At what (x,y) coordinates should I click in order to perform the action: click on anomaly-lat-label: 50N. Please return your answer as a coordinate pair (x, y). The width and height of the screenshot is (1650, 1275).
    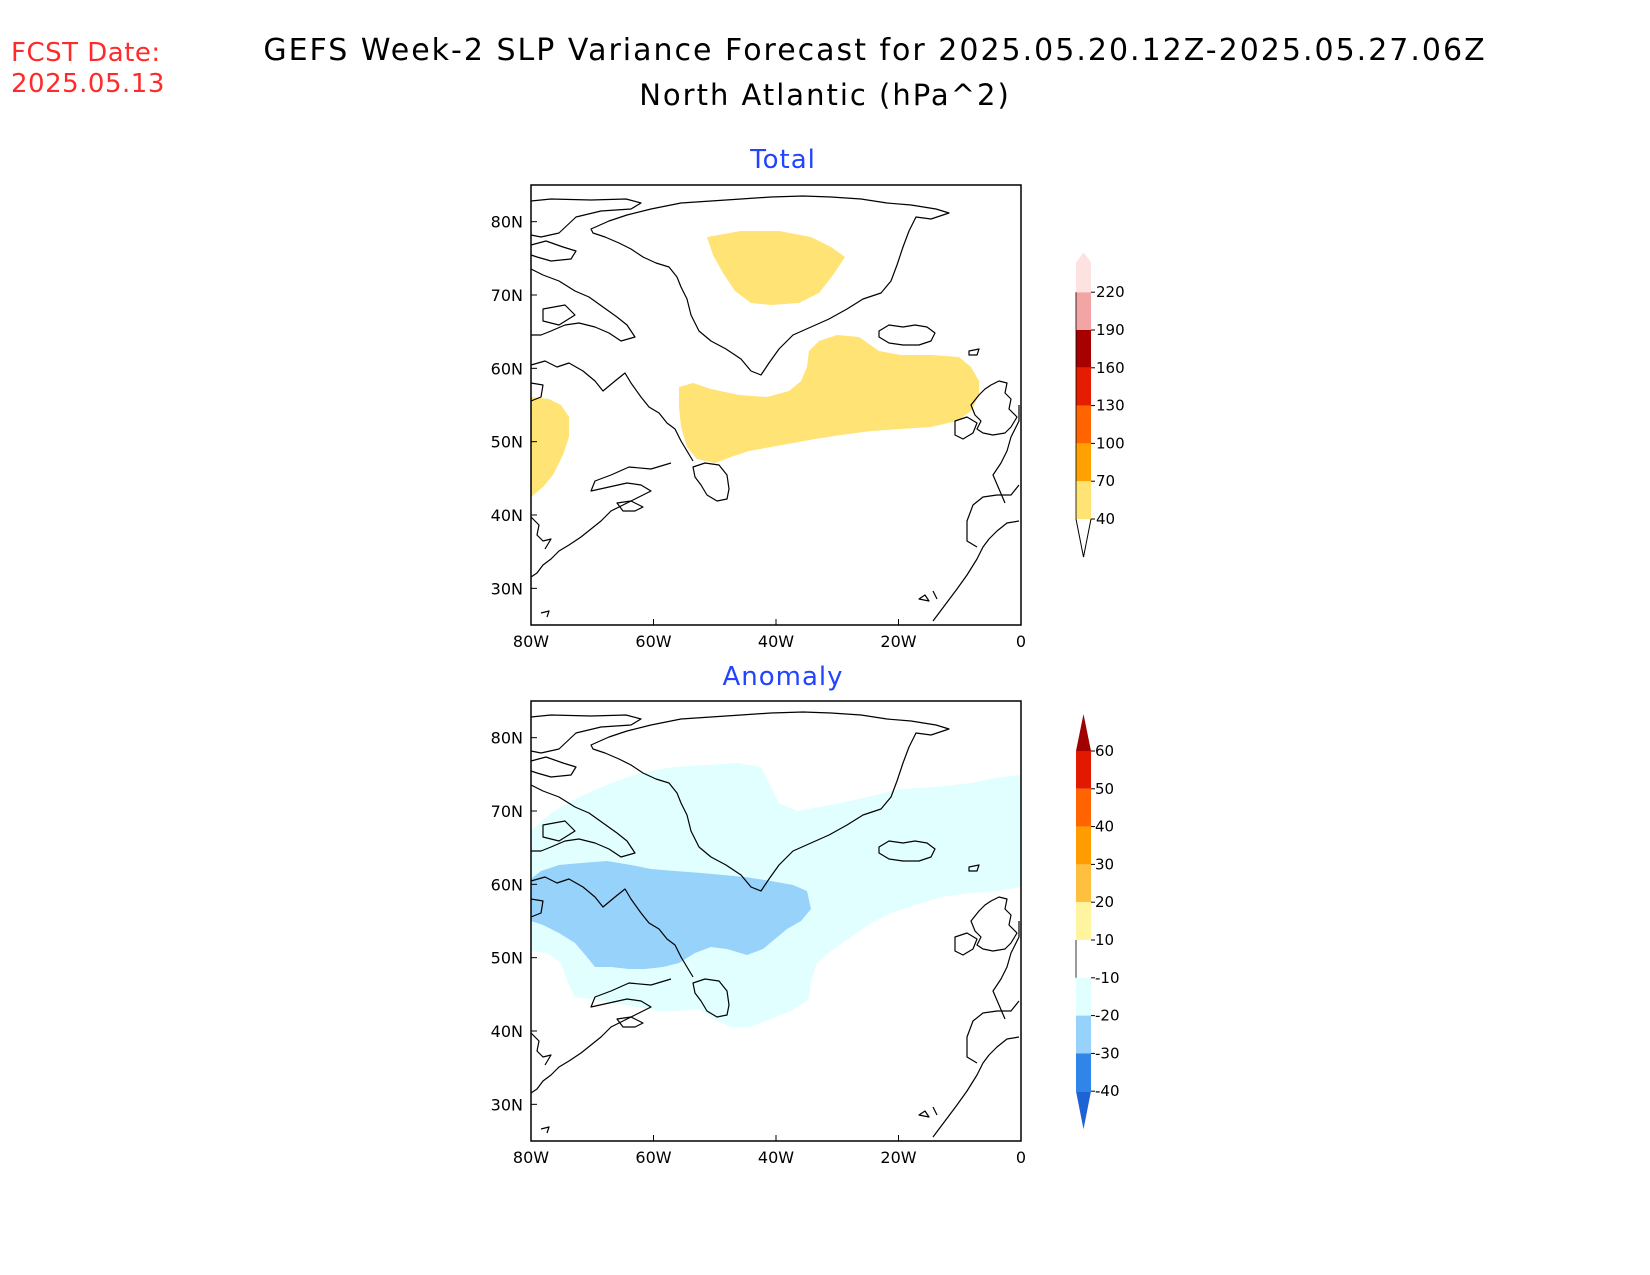
    Looking at the image, I should click on (507, 958).